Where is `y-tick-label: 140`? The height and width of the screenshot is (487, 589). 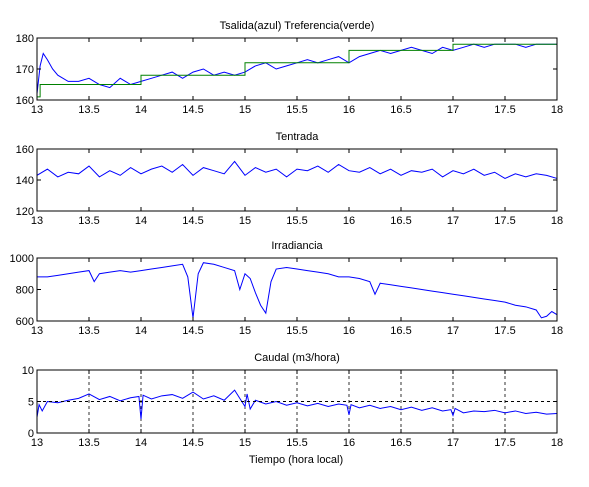
y-tick-label: 140 is located at coordinates (25, 181).